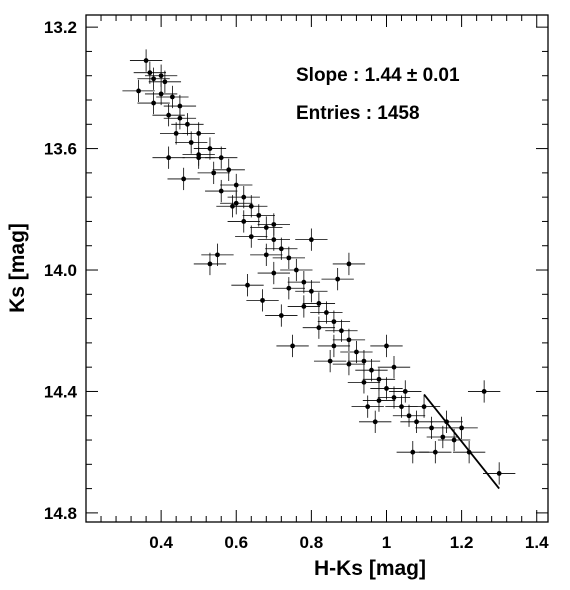 The width and height of the screenshot is (570, 590). What do you see at coordinates (60, 270) in the screenshot?
I see `y-tick-label: 14.0` at bounding box center [60, 270].